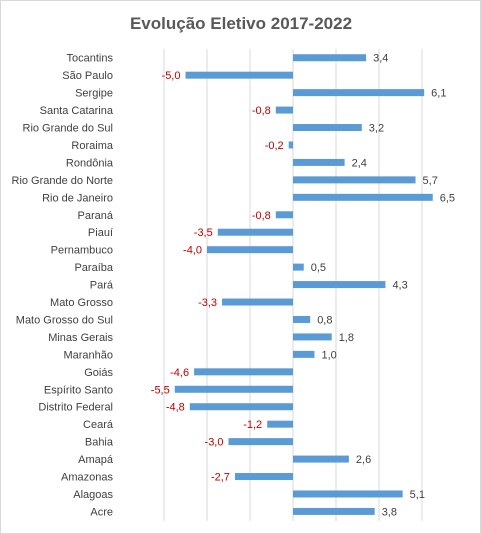 The image size is (481, 534). Describe the element at coordinates (241, 23) in the screenshot. I see `chart-title: Evolução Eletivo 2017-2022` at that location.